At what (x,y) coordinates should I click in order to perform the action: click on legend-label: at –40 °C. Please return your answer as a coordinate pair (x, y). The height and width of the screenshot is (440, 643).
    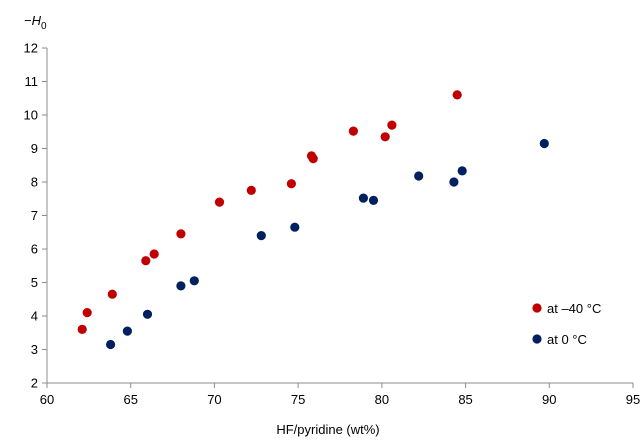
    Looking at the image, I should click on (574, 308).